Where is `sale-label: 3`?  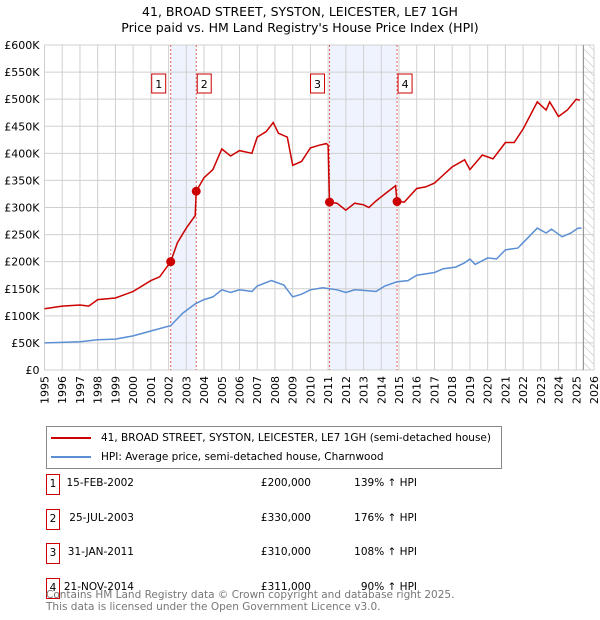
sale-label: 3 is located at coordinates (317, 84).